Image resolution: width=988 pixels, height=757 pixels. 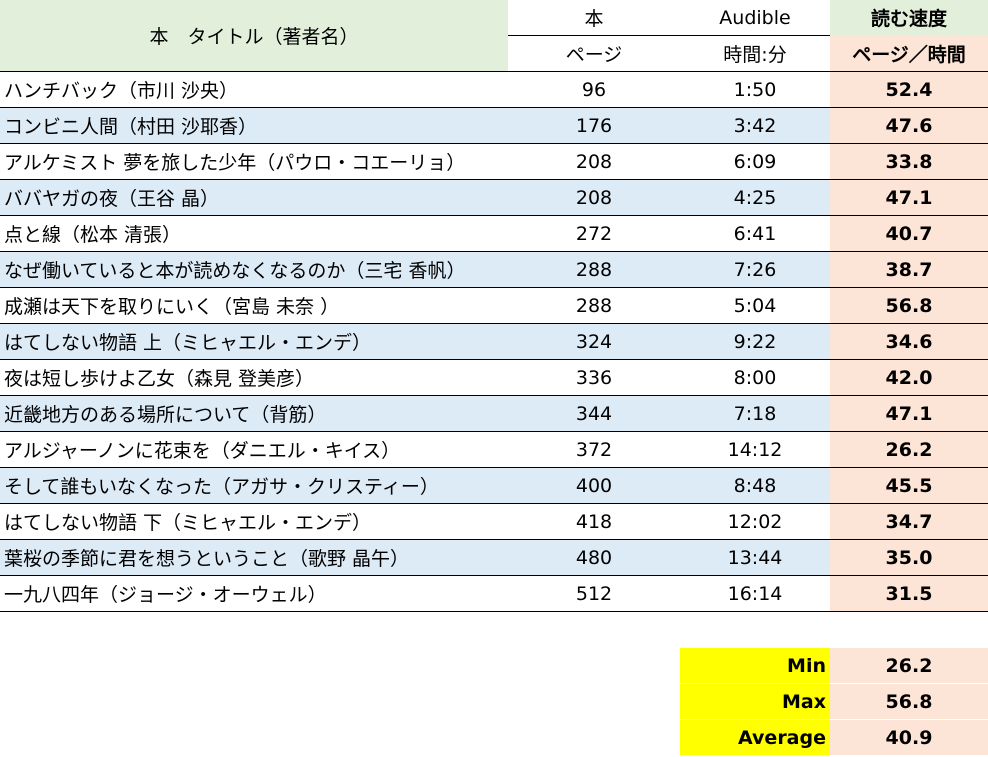 What do you see at coordinates (909, 233) in the screenshot?
I see `reading-speed: 40.7` at bounding box center [909, 233].